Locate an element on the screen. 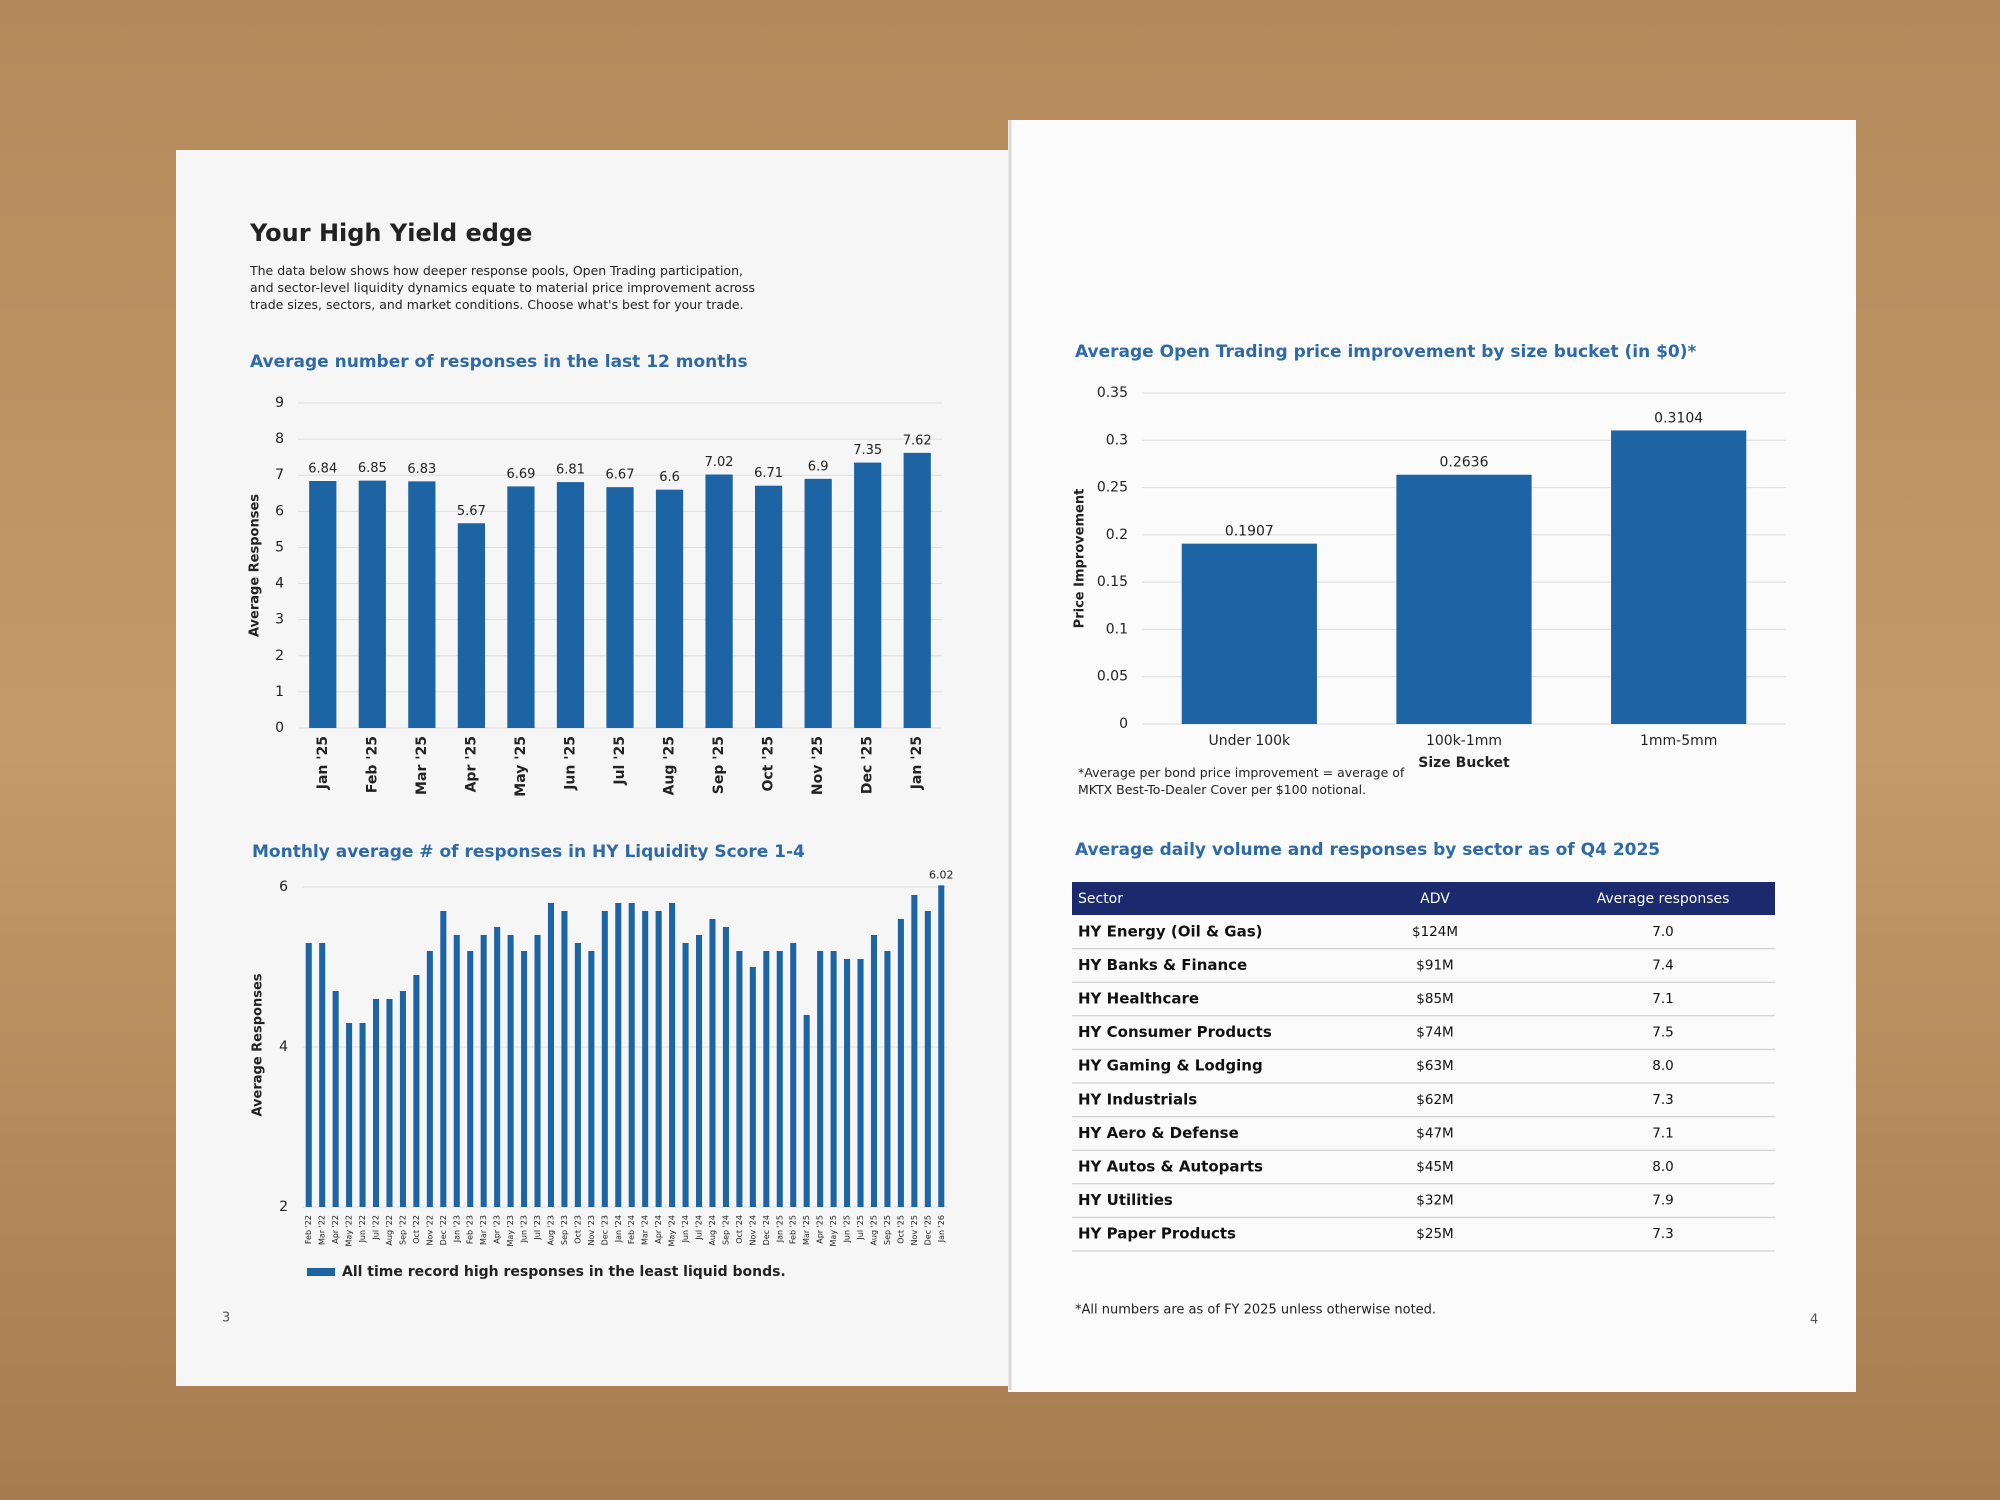 This screenshot has width=2000, height=1500. x-tick-label: Sep '25 is located at coordinates (719, 765).